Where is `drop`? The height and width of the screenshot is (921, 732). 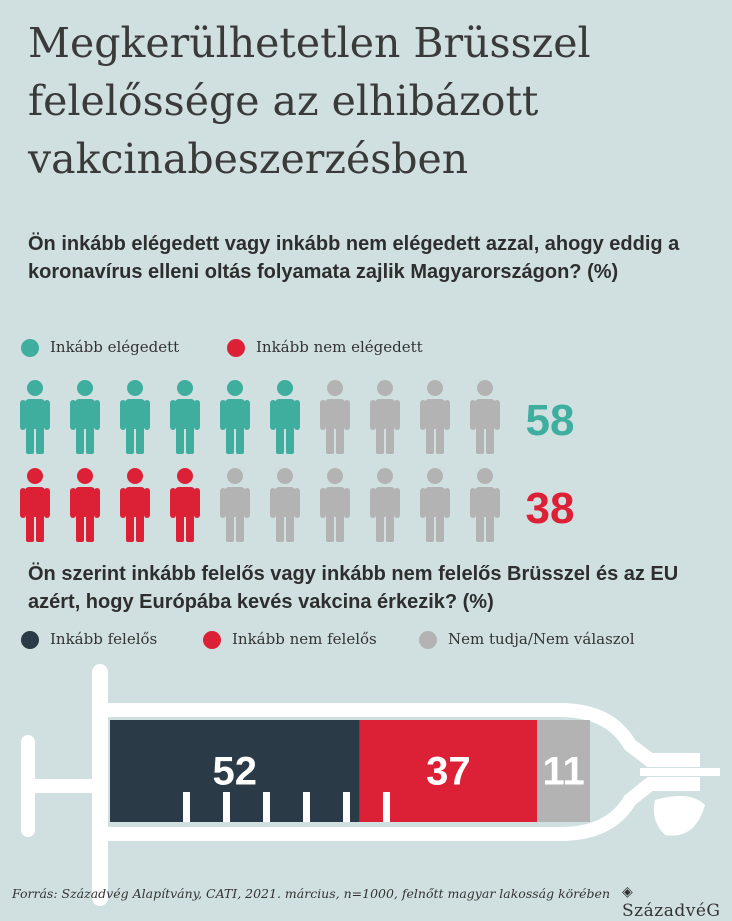
drop is located at coordinates (679, 816).